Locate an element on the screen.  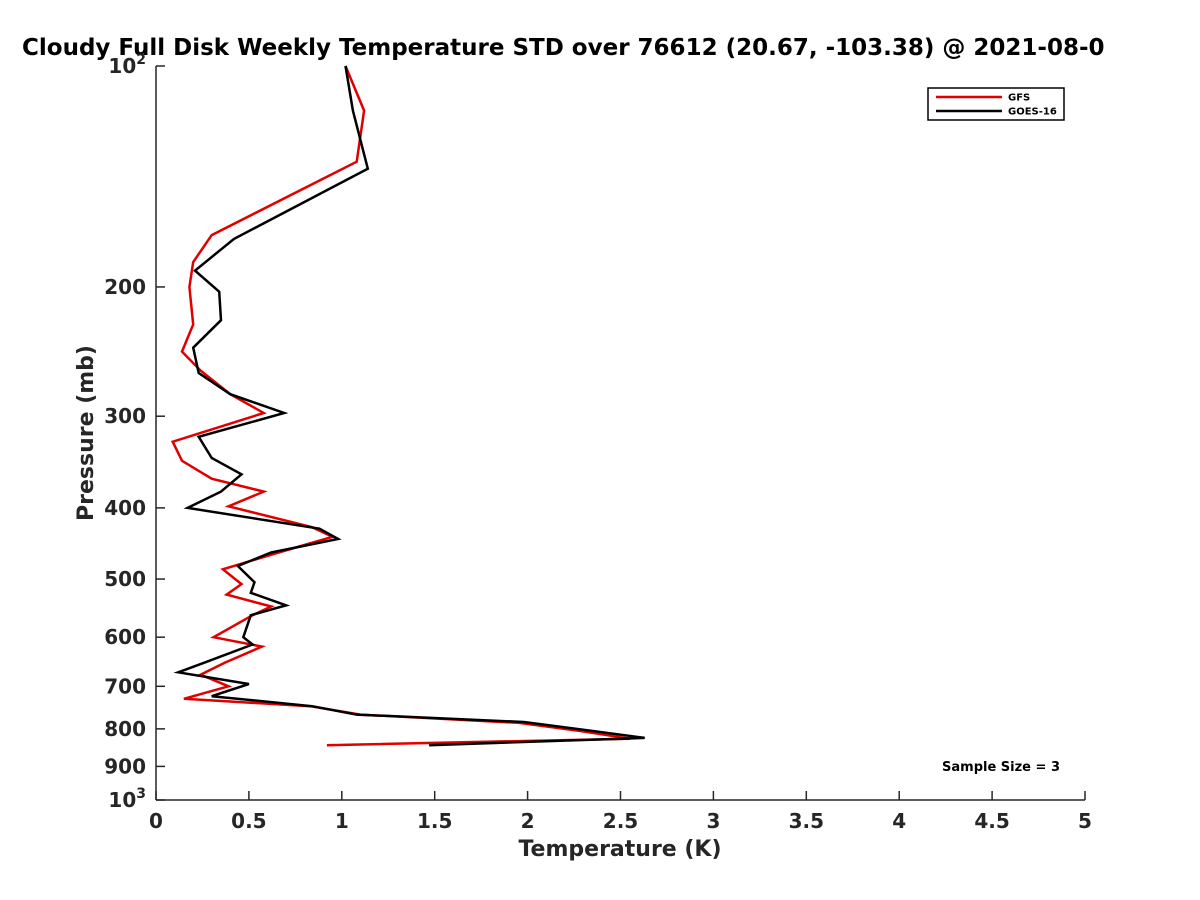
x-tick-label: 1 is located at coordinates (342, 821).